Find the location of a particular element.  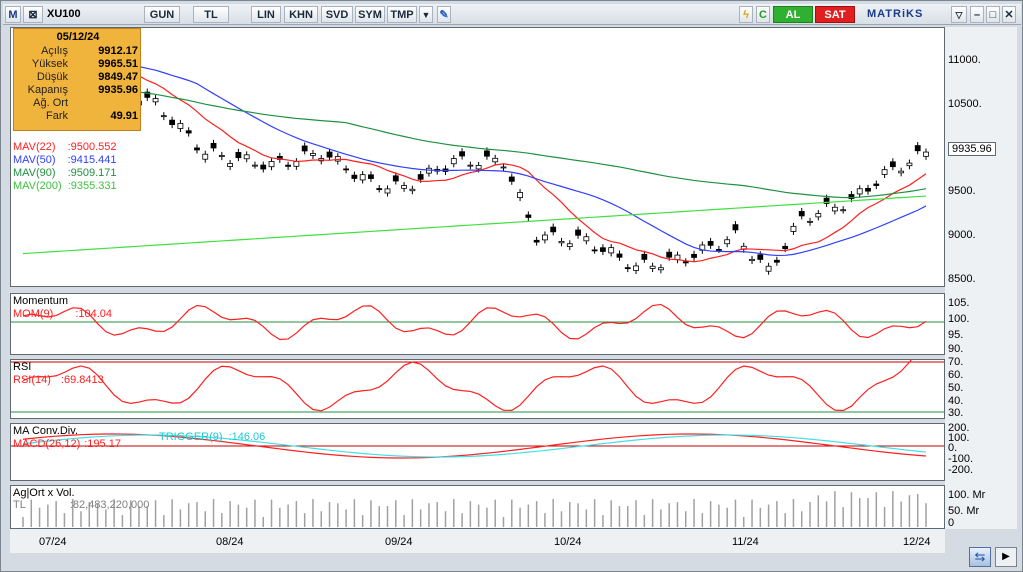

rsi-pane: RSI RSI(14):69.8413 is located at coordinates (477, 380).